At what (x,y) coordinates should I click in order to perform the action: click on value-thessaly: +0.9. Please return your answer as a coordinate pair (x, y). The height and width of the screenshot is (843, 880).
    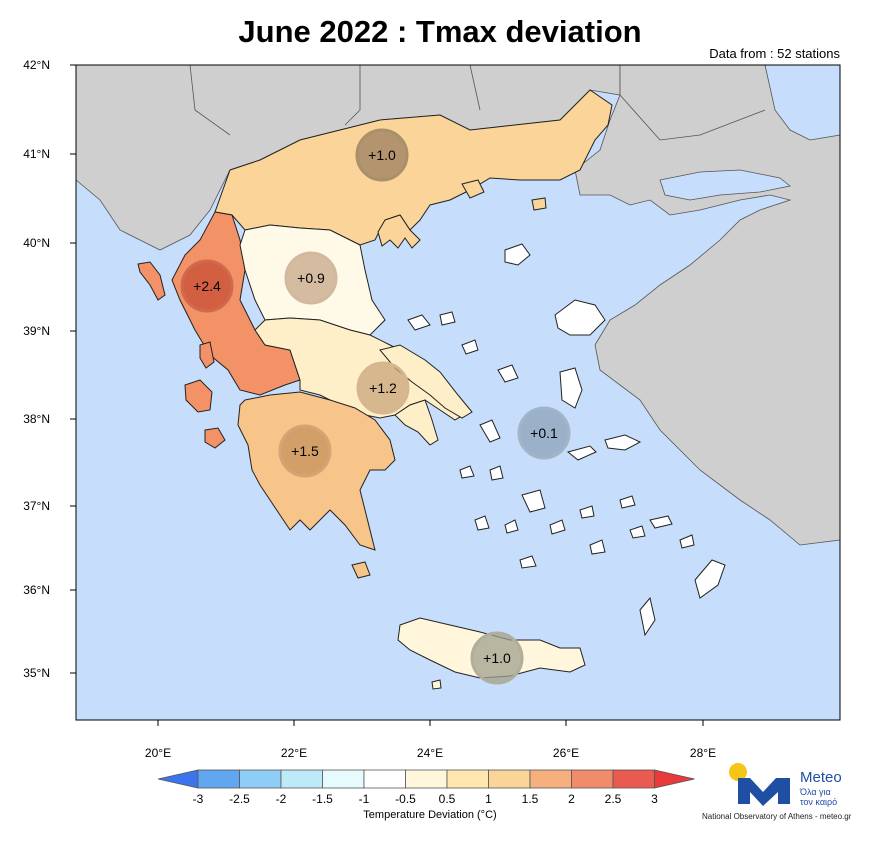
    Looking at the image, I should click on (311, 278).